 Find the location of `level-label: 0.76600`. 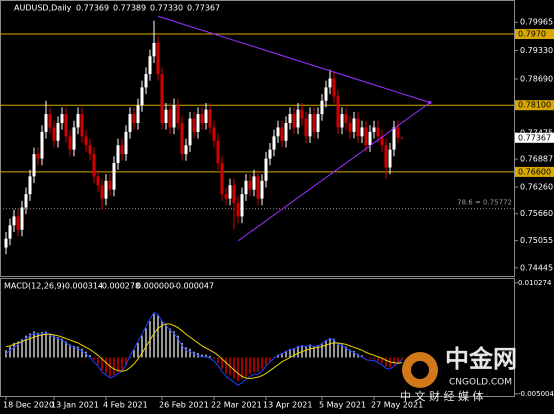

level-label: 0.76600 is located at coordinates (534, 171).